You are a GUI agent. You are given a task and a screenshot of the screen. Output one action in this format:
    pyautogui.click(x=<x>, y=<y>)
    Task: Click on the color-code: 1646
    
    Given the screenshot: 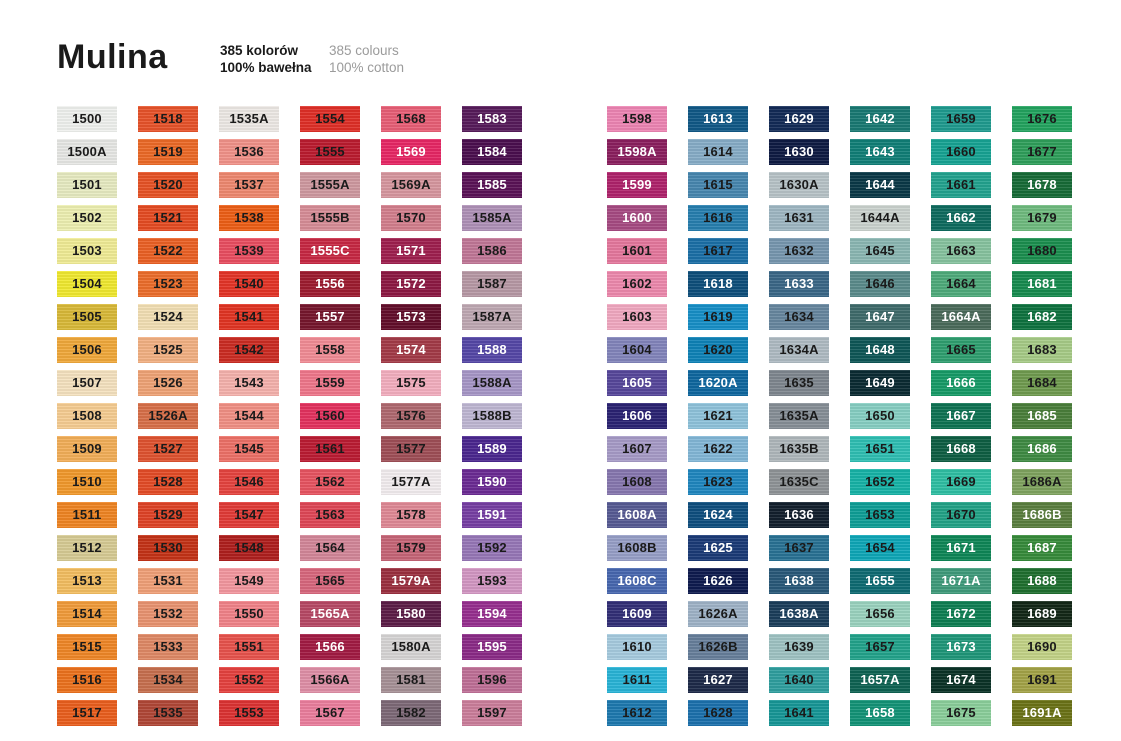 What is the action you would take?
    pyautogui.click(x=880, y=283)
    